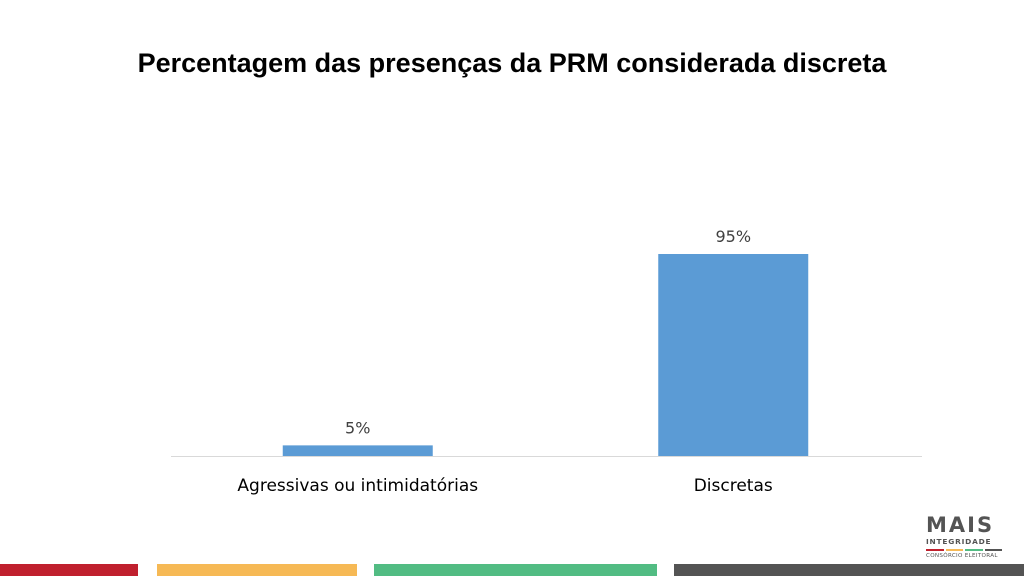 Image resolution: width=1024 pixels, height=576 pixels. Describe the element at coordinates (69, 570) in the screenshot. I see `footer-bar-red` at that location.